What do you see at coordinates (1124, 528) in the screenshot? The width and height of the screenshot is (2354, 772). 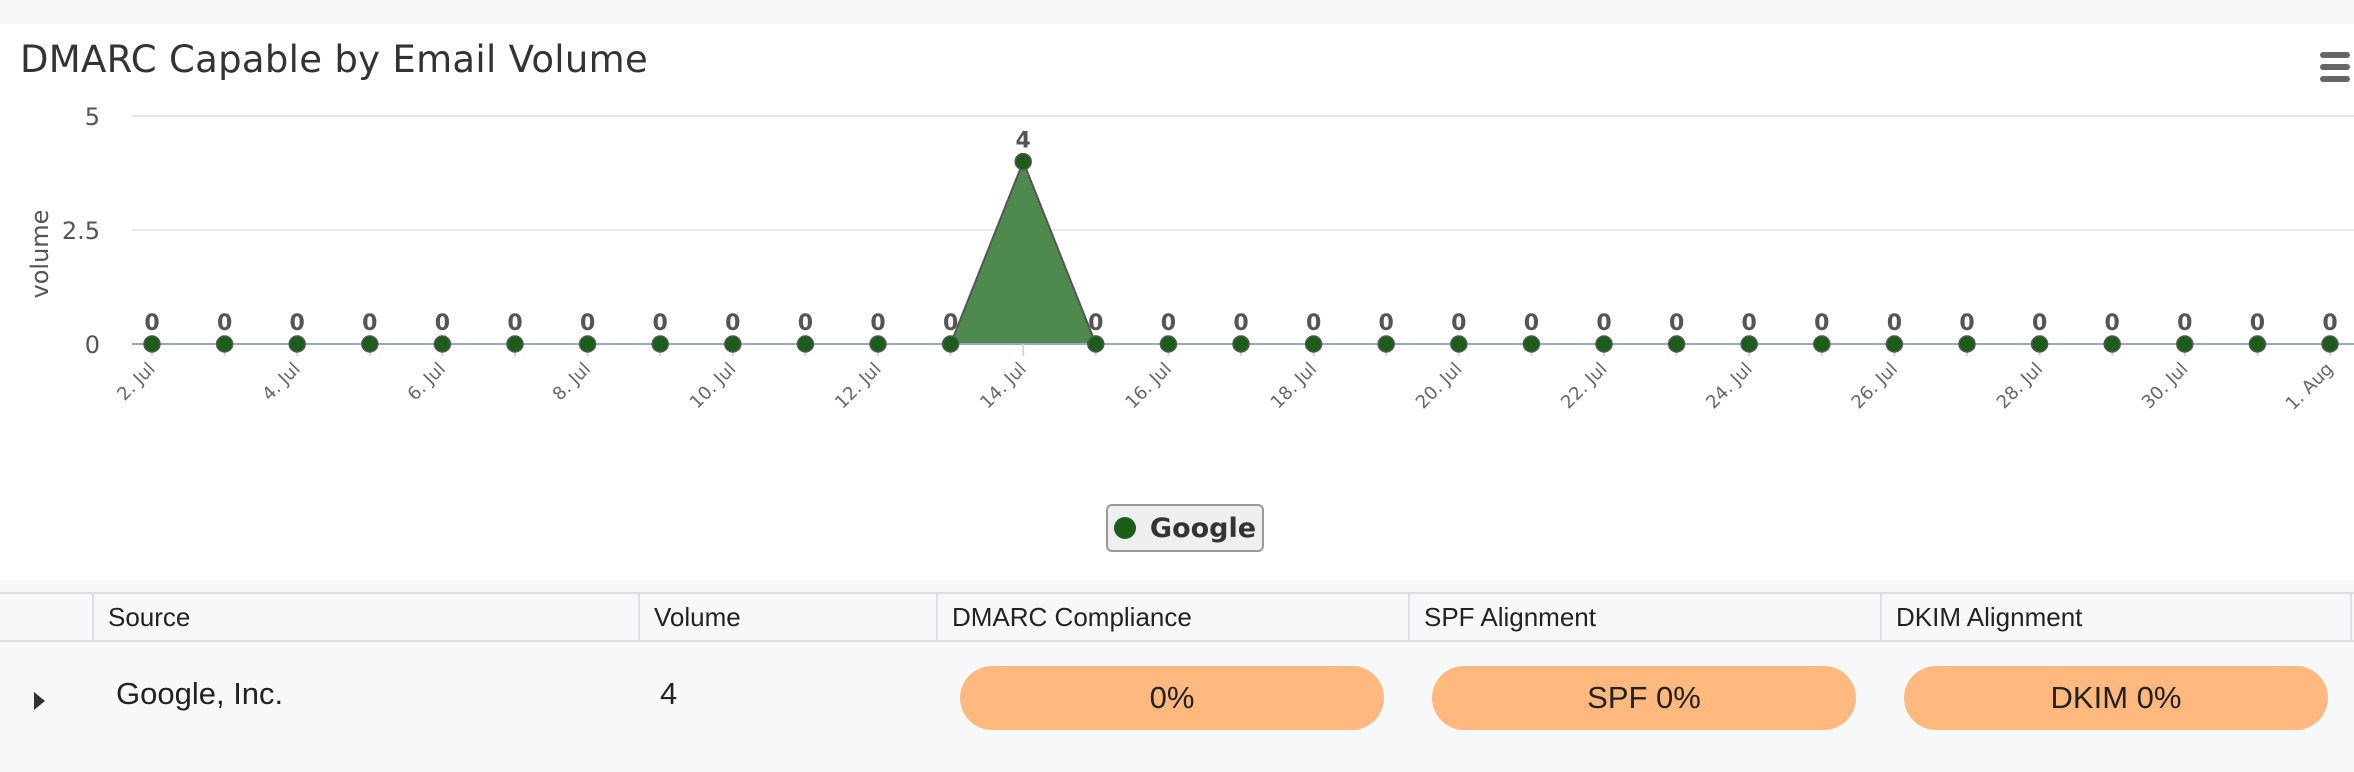 I see `legend-marker` at bounding box center [1124, 528].